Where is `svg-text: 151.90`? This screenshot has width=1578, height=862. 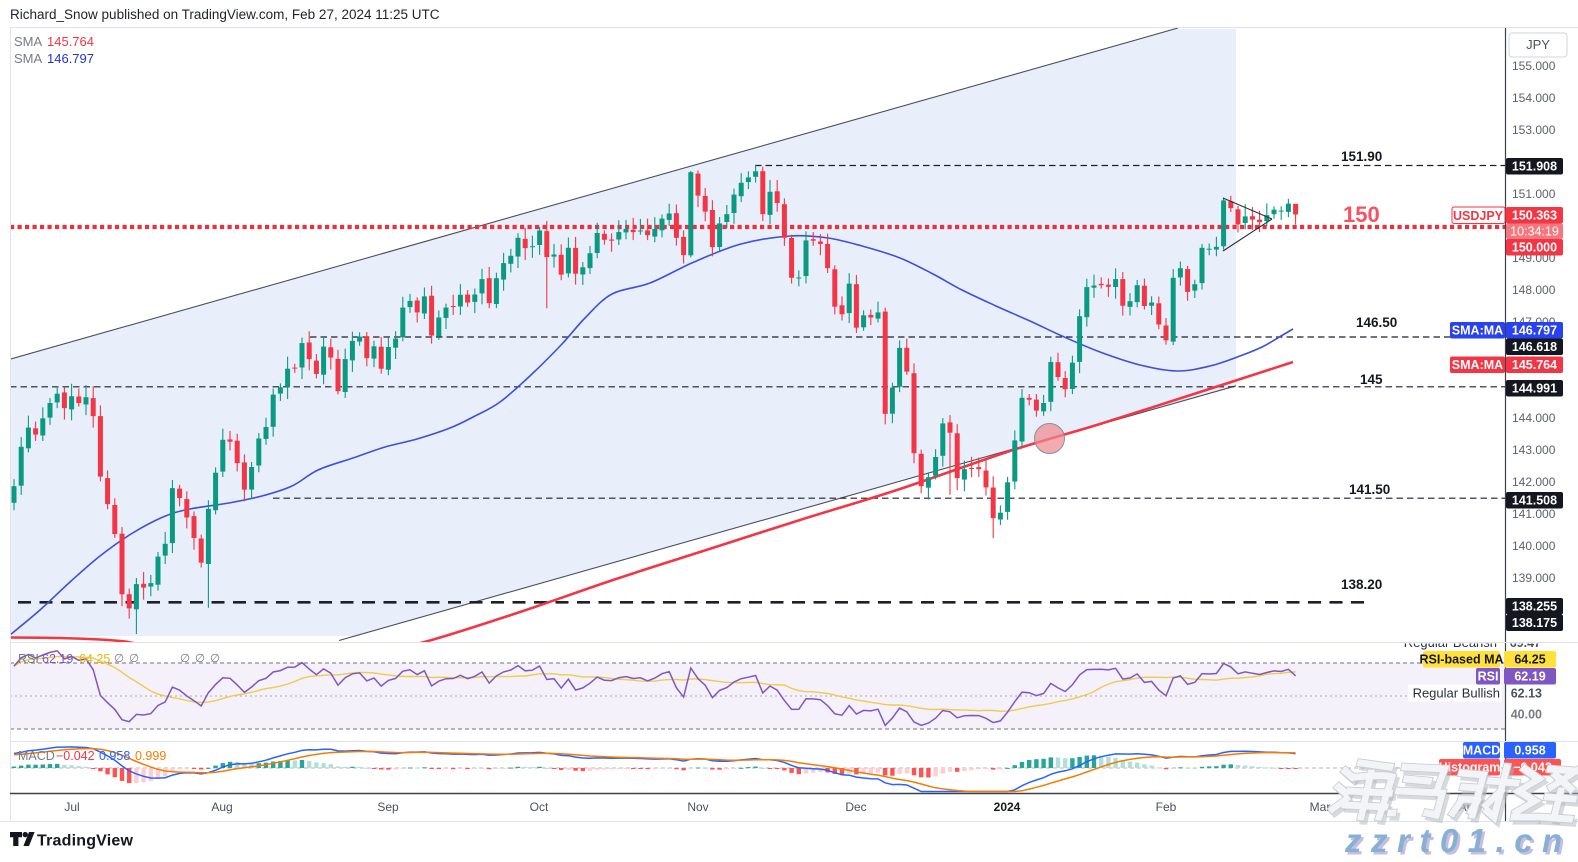
svg-text: 151.90 is located at coordinates (1361, 156).